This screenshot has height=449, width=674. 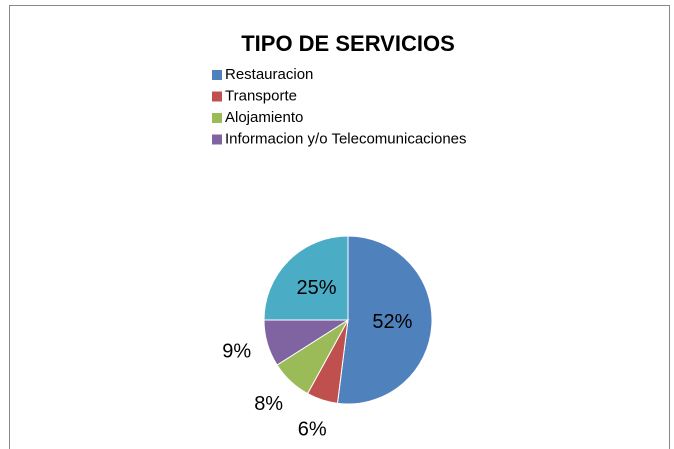 What do you see at coordinates (236, 352) in the screenshot?
I see `data-label: 9%` at bounding box center [236, 352].